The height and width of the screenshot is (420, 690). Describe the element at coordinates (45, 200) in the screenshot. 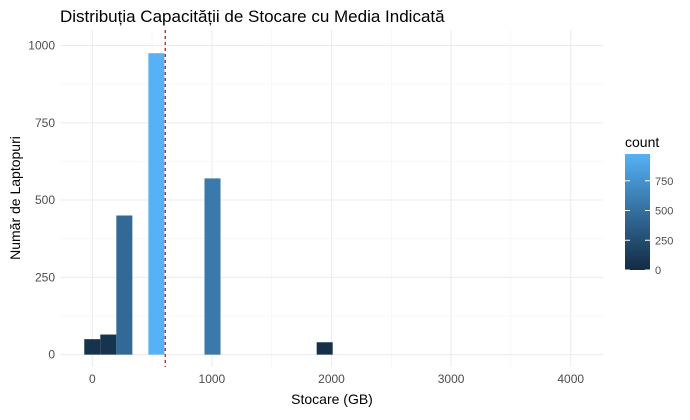

I see `y-tick-label: 500` at that location.